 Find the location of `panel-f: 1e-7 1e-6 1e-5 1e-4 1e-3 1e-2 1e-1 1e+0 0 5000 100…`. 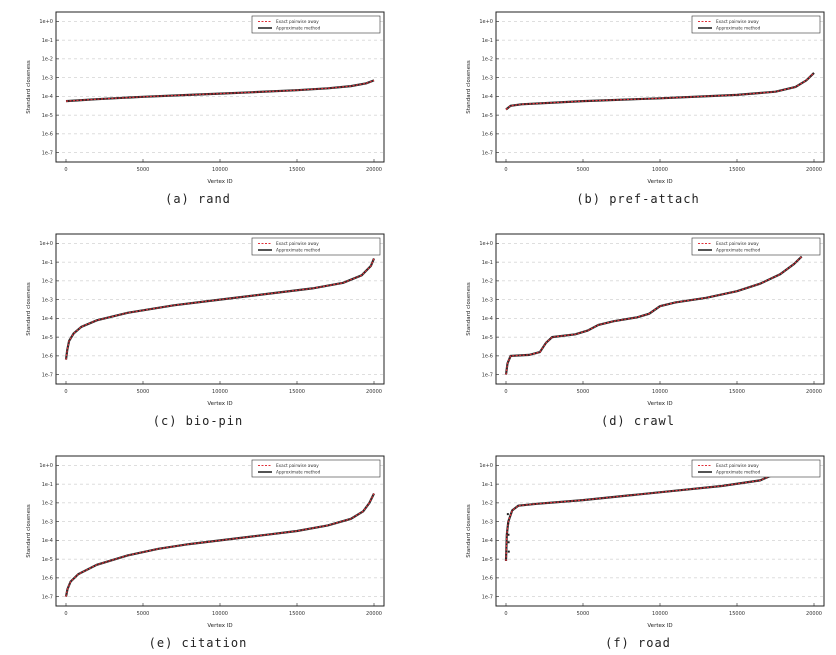

panel-f: 1e-7 1e-6 1e-5 1e-4 1e-3 1e-2 1e-1 1e+0 0 5000 100… is located at coordinates (638, 550).